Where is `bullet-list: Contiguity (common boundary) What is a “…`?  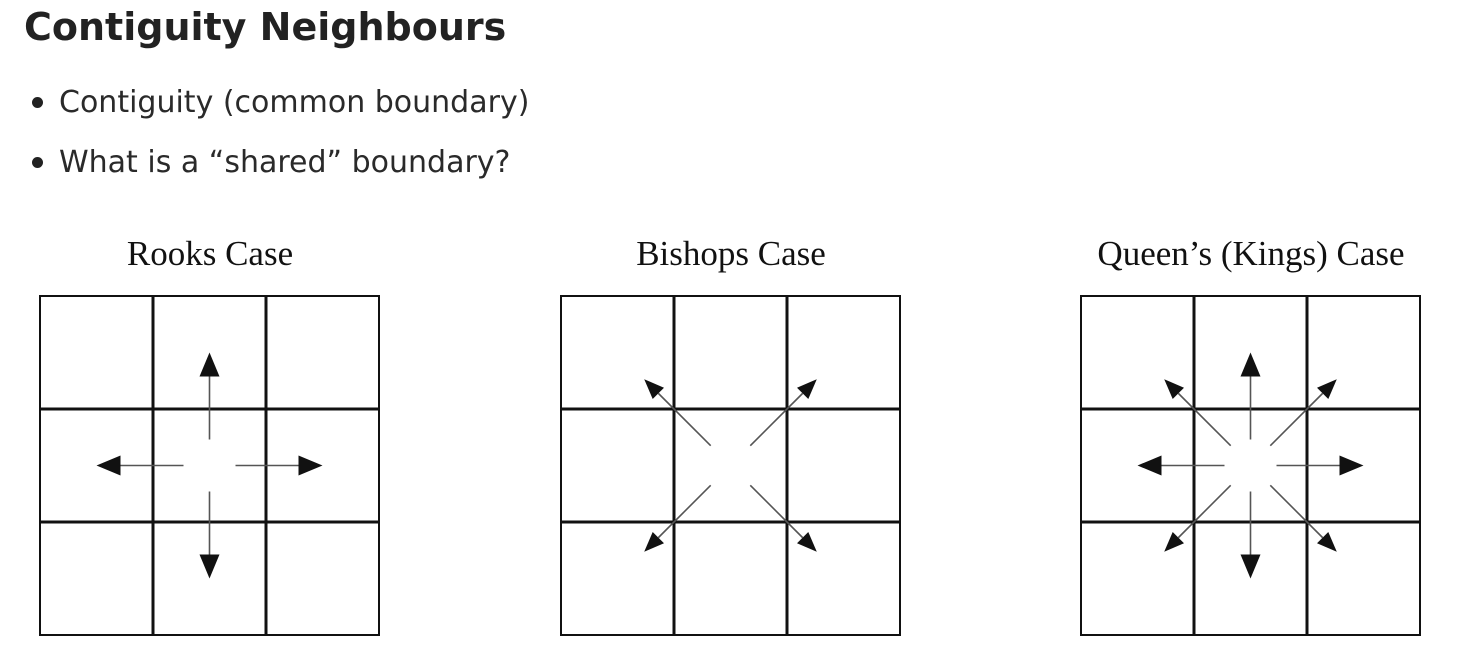 bullet-list: Contiguity (common boundary) What is a “… is located at coordinates (280, 140).